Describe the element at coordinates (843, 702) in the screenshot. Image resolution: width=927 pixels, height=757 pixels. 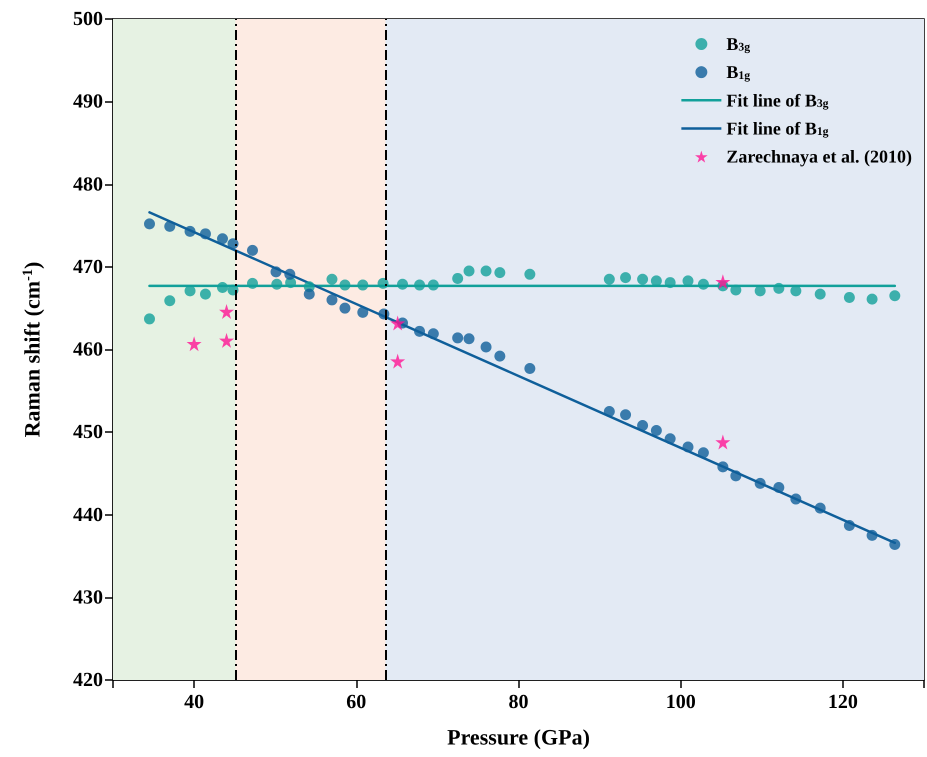
I see `x-tick-label: 120` at that location.